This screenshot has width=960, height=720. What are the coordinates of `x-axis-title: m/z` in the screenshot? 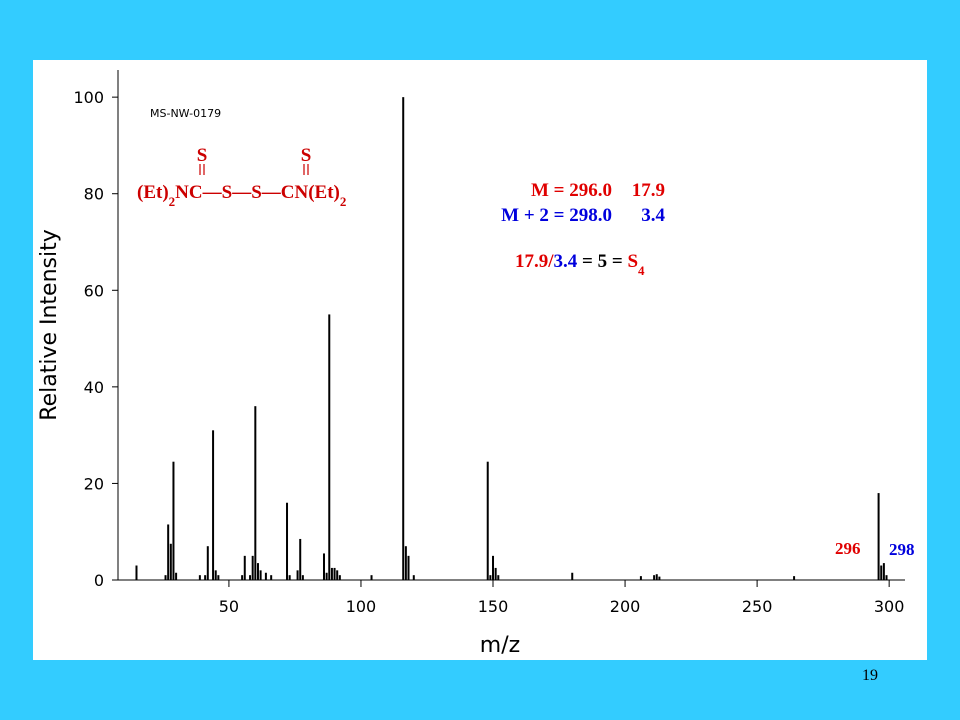 It's located at (500, 645).